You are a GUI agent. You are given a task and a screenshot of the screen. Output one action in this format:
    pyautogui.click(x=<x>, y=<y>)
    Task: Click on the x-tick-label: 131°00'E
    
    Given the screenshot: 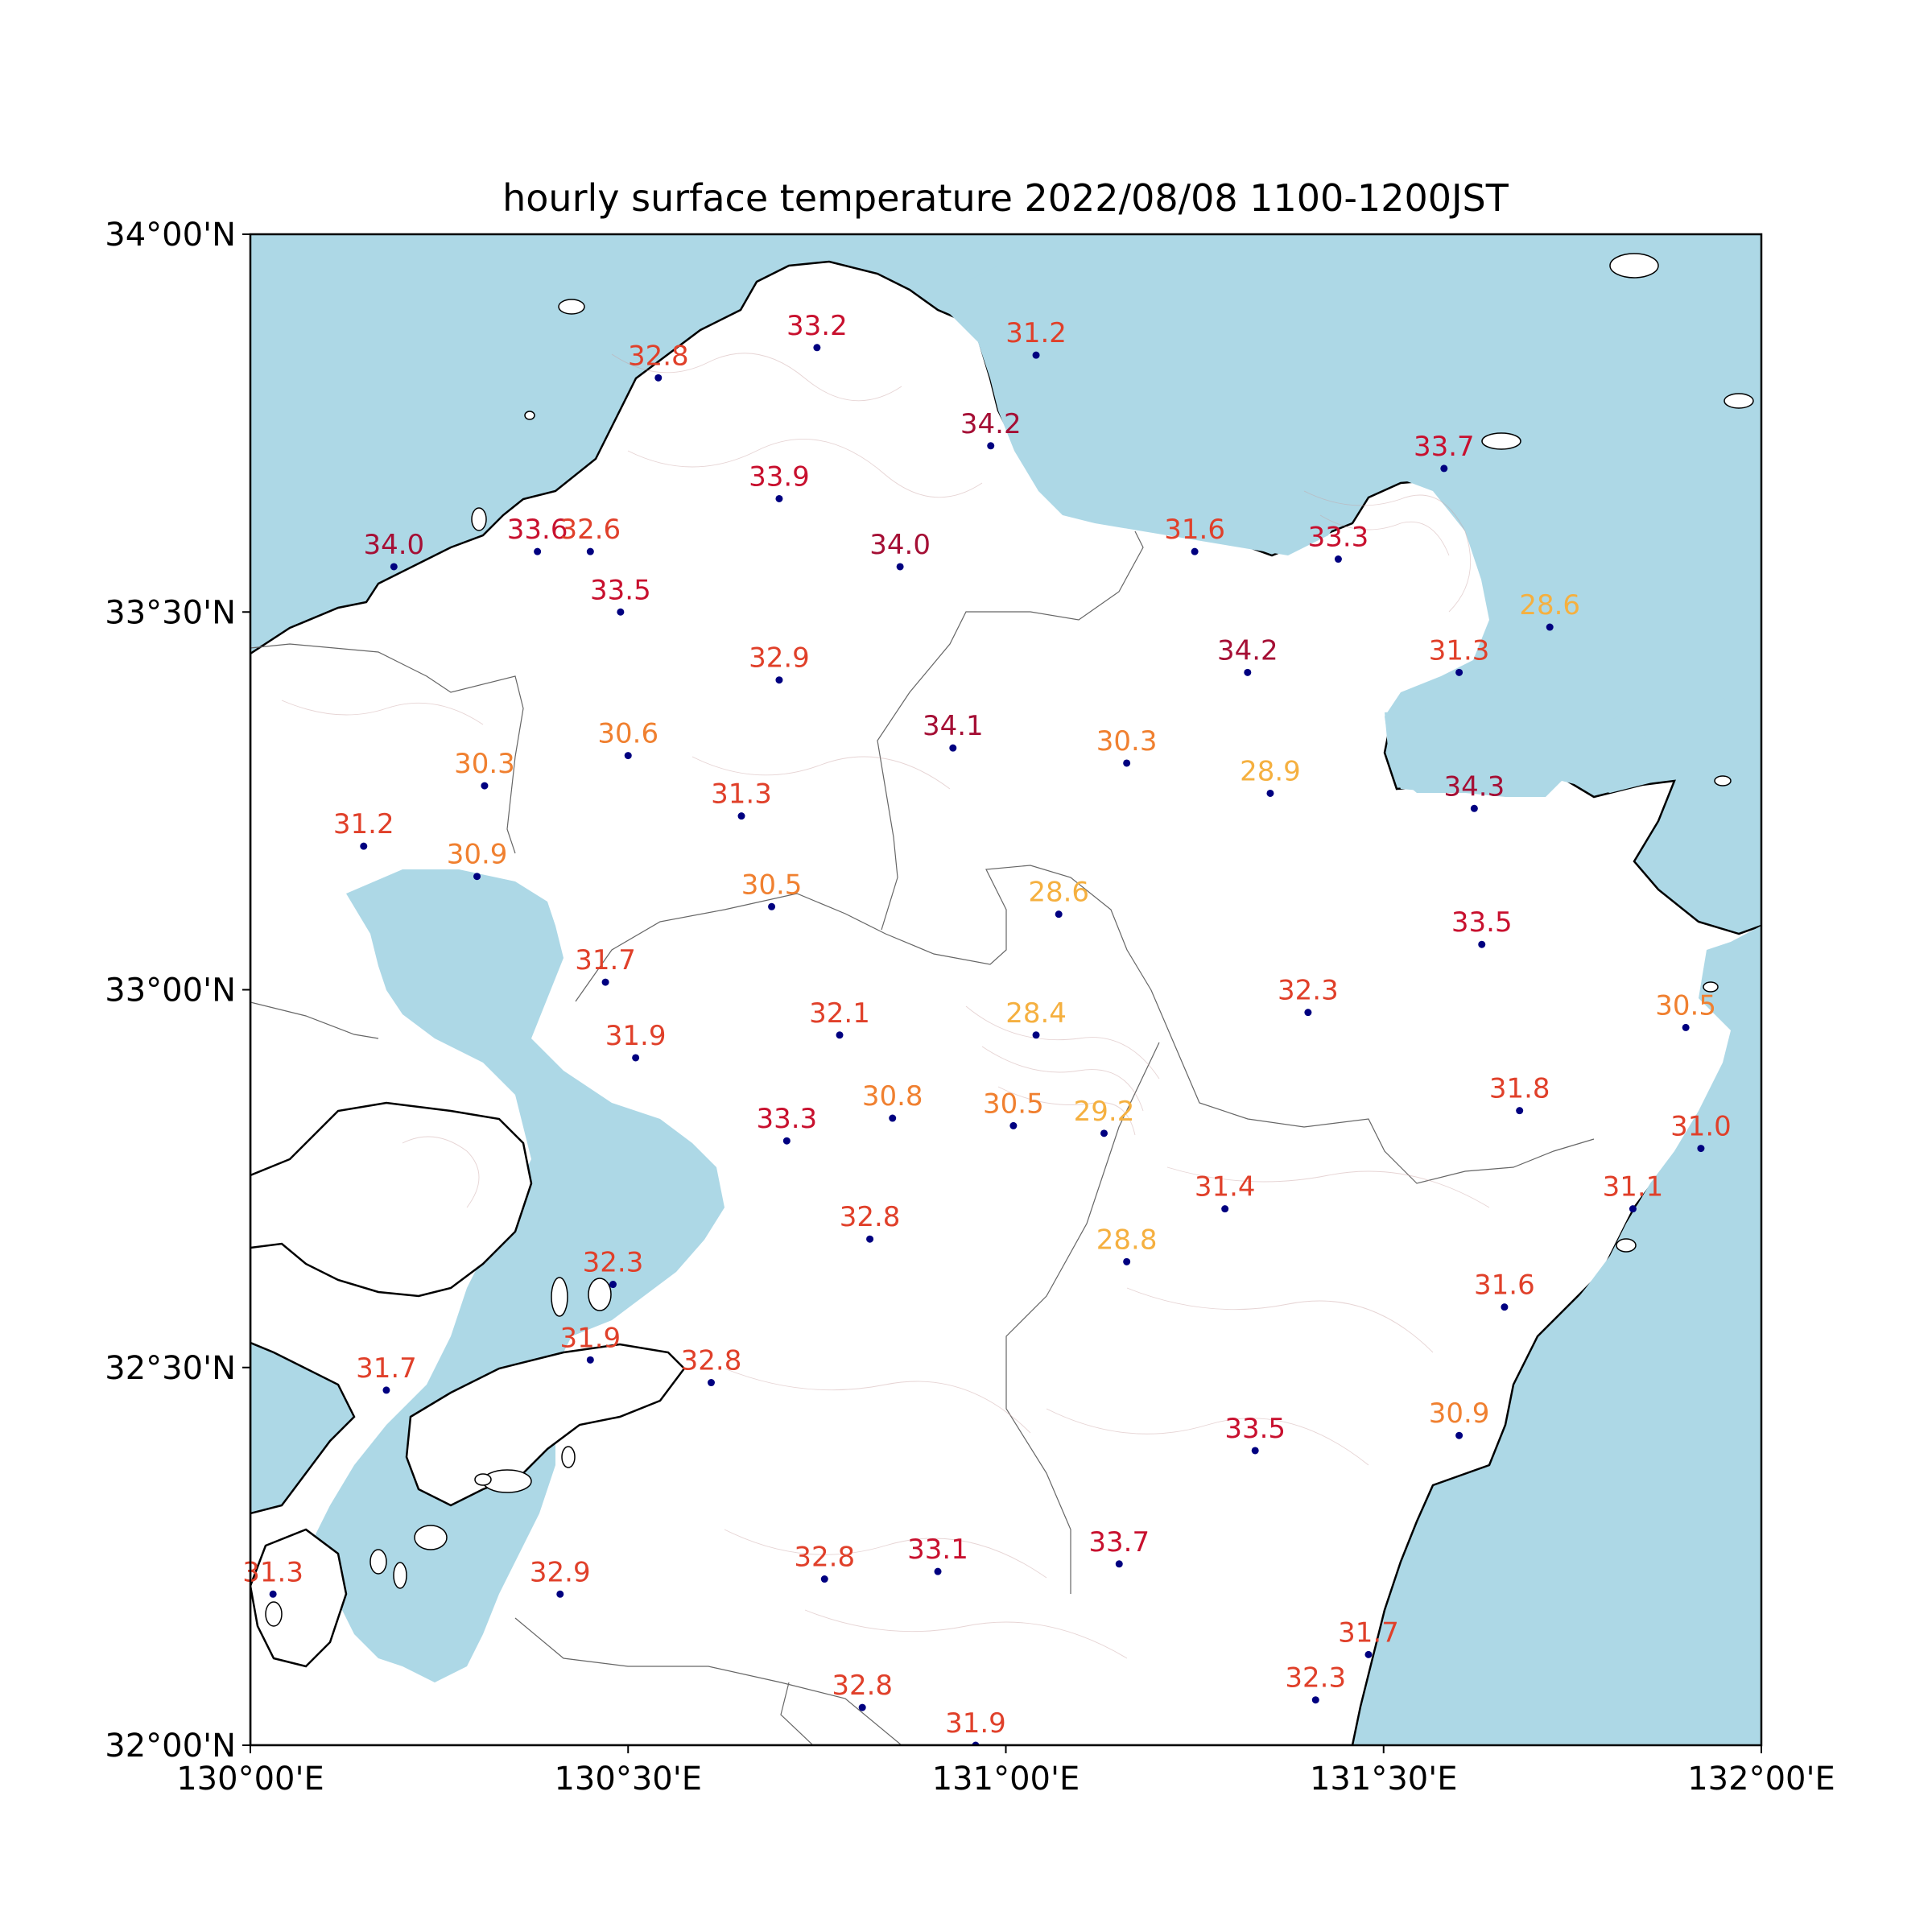 What is the action you would take?
    pyautogui.click(x=1006, y=1779)
    